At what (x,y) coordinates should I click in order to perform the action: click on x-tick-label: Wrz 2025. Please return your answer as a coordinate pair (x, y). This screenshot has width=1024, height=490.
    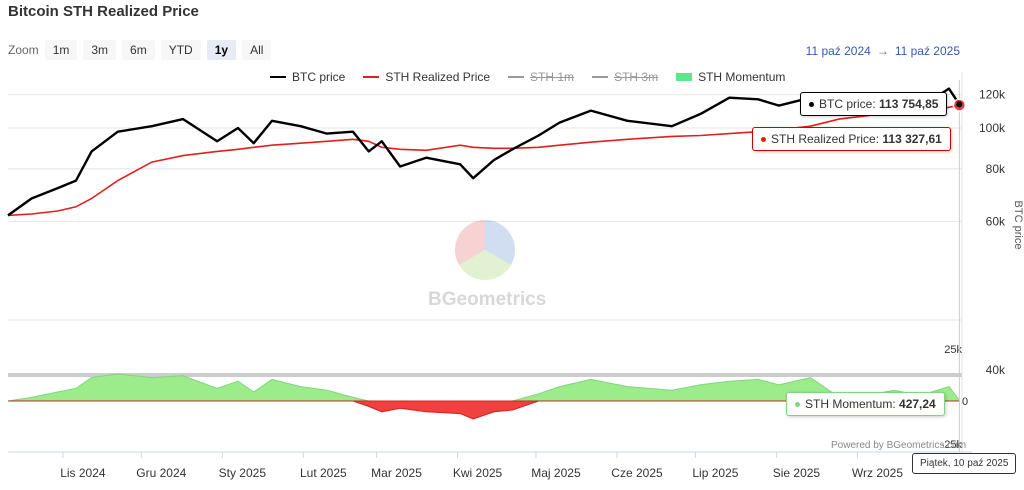
    Looking at the image, I should click on (877, 473).